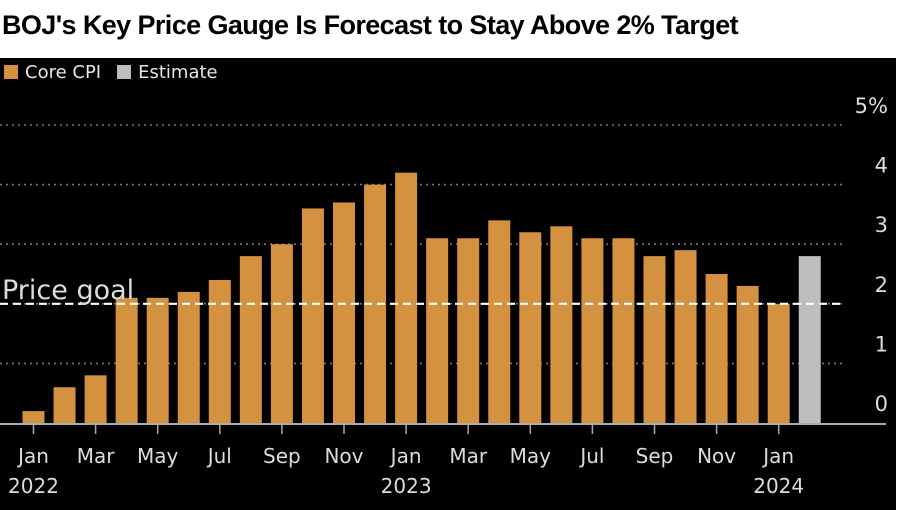  Describe the element at coordinates (68, 290) in the screenshot. I see `price-goal-label: Price goal` at that location.